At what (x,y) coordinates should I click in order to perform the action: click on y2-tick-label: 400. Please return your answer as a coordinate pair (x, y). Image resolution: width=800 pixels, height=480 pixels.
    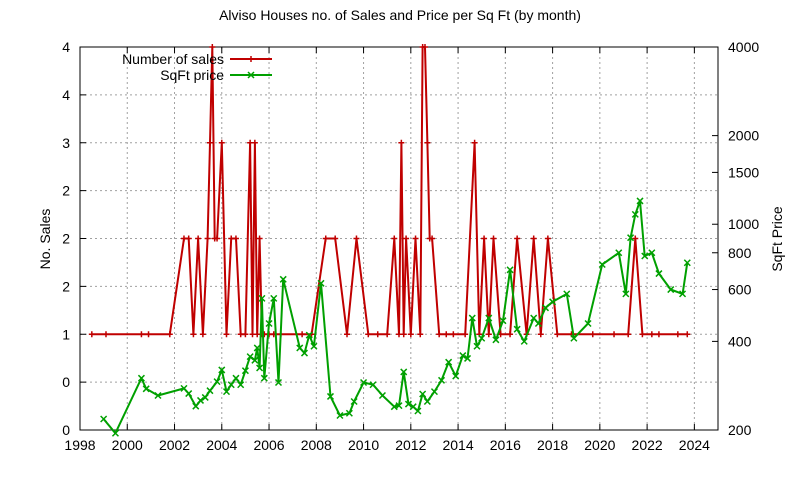
    Looking at the image, I should click on (740, 341).